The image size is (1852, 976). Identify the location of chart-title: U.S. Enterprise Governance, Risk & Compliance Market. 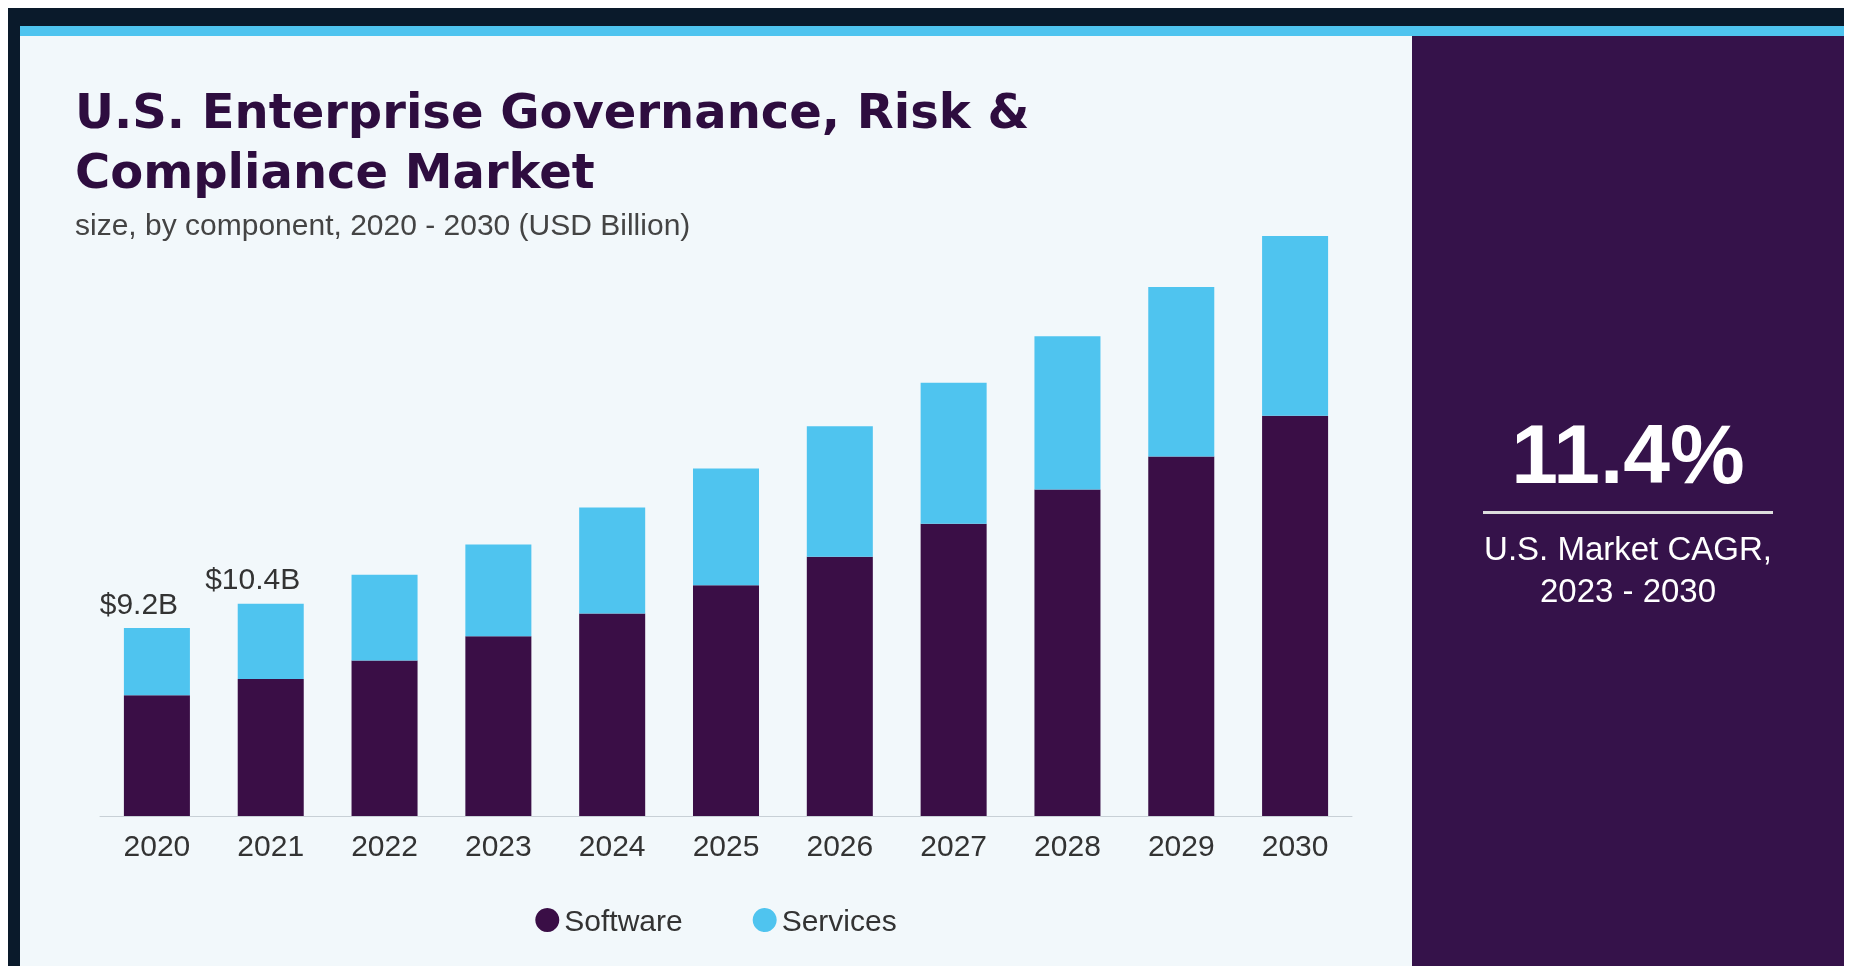
(560, 141).